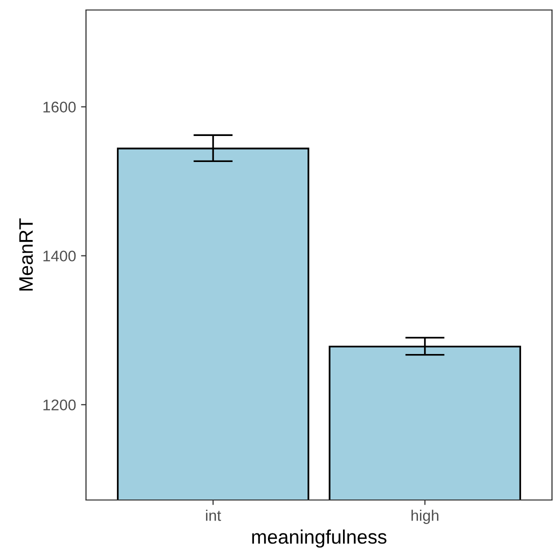  Describe the element at coordinates (59, 256) in the screenshot. I see `y-tick-label: 1400` at that location.